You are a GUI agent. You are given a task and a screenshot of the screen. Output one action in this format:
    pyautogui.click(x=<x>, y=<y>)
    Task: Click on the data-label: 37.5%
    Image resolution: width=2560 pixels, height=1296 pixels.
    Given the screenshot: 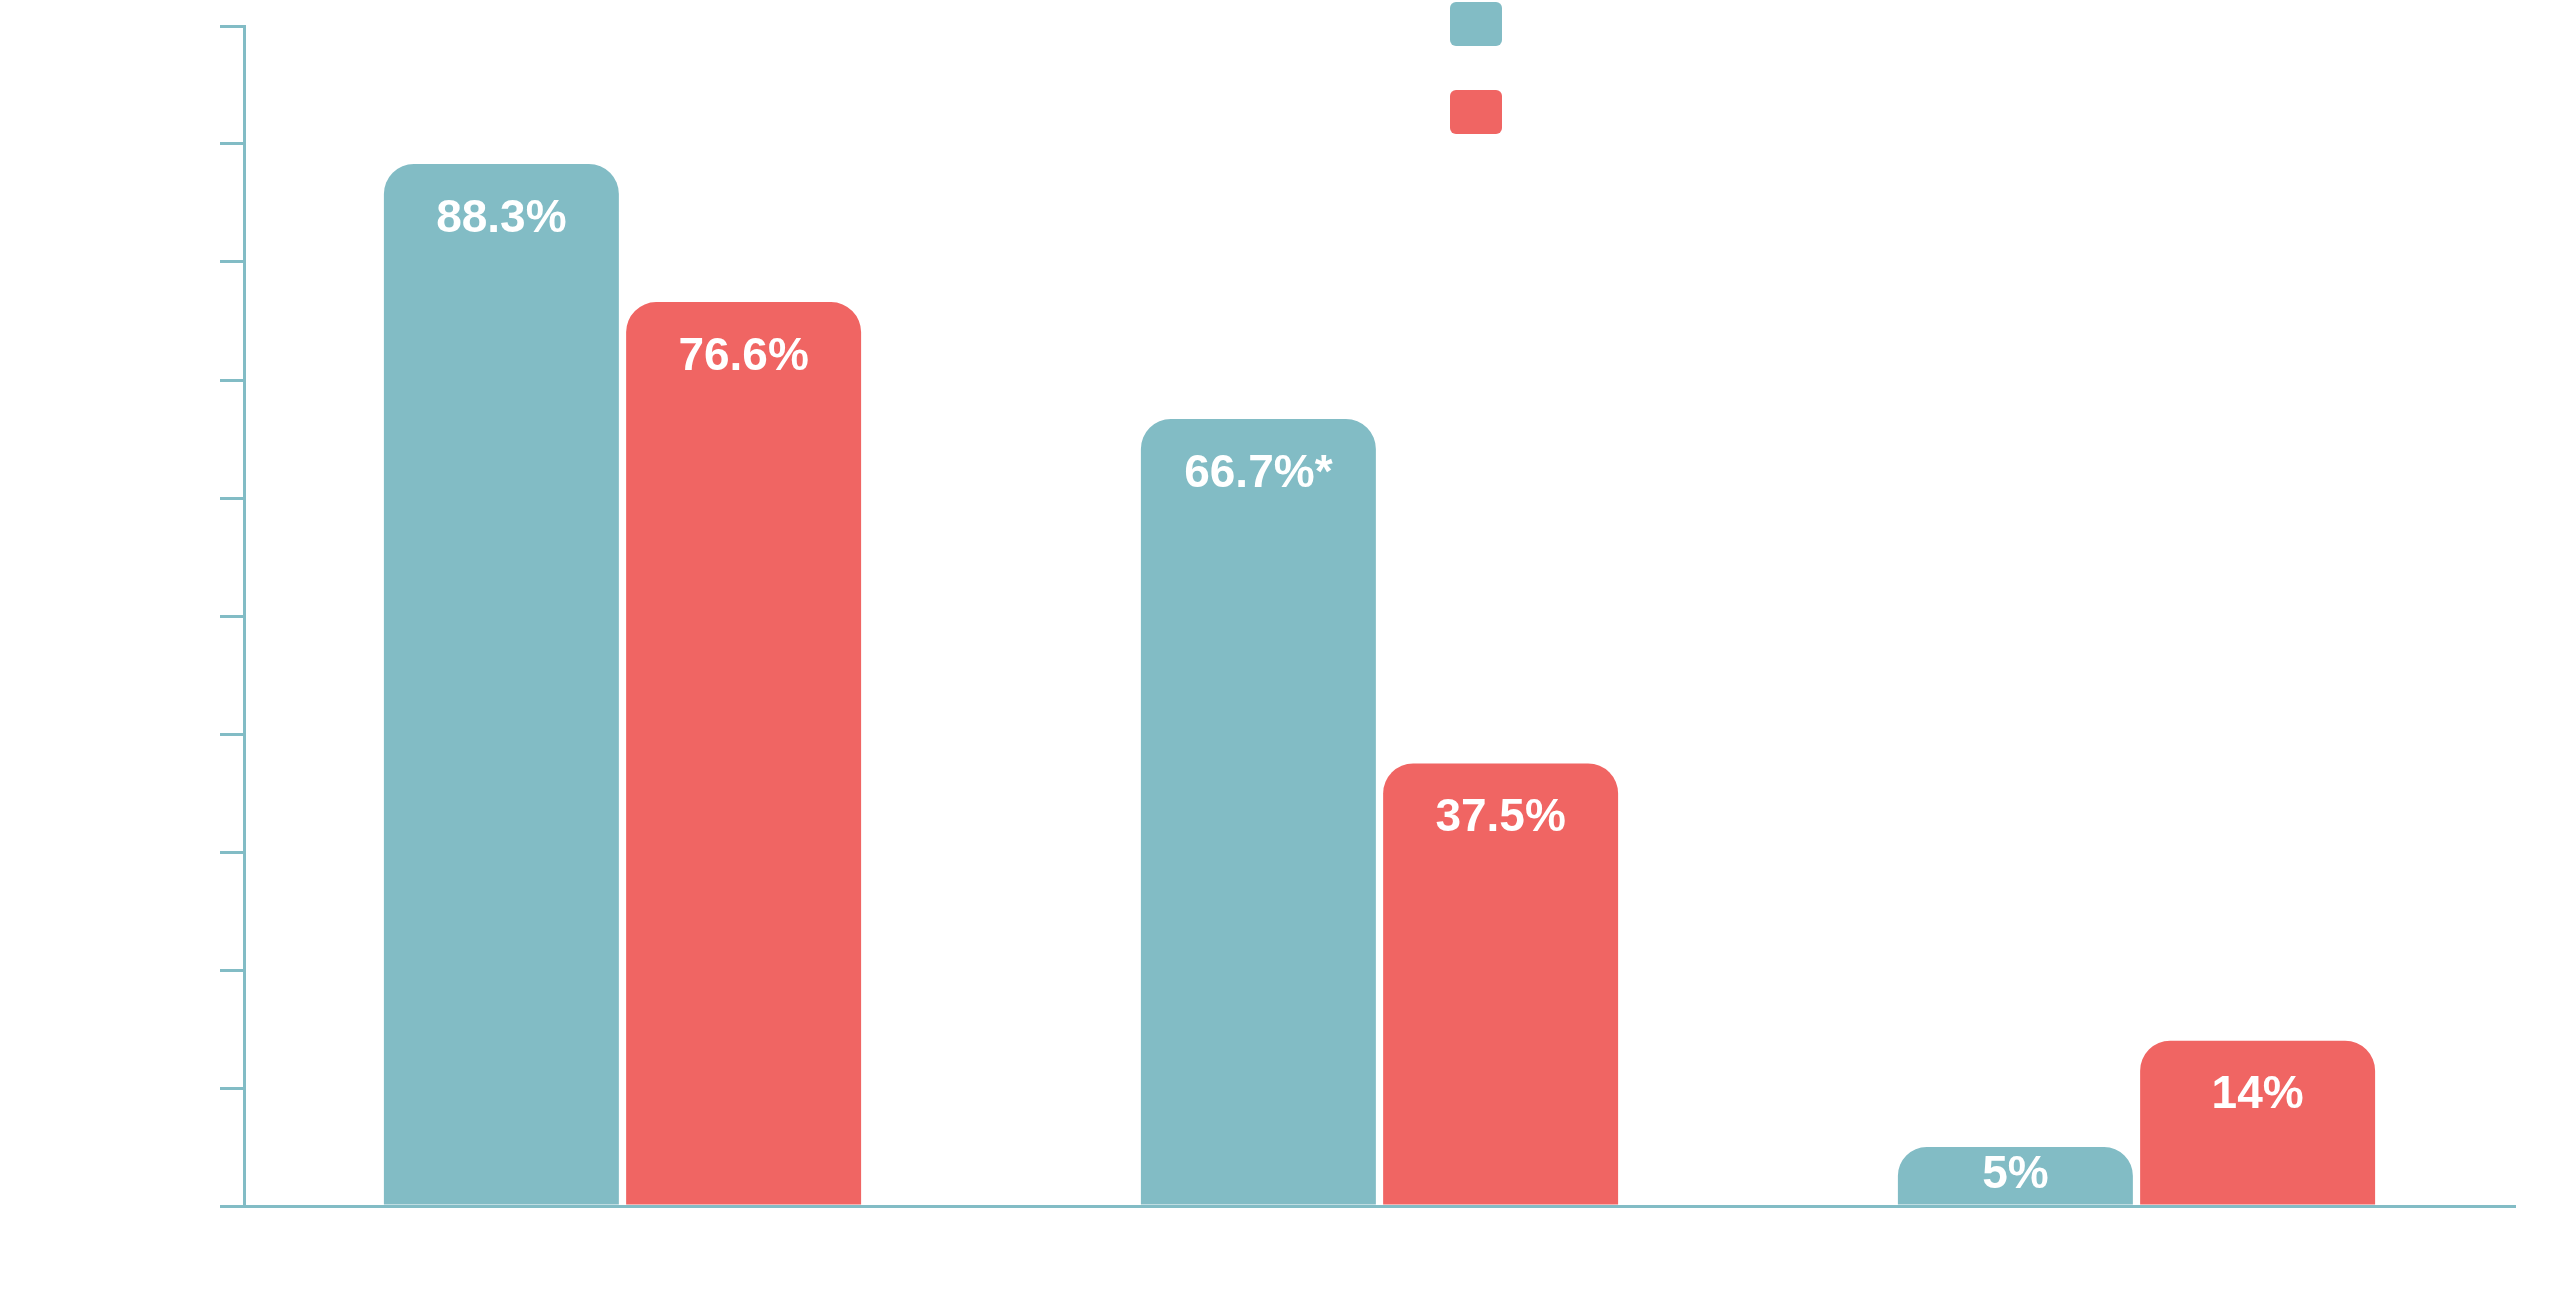 What is the action you would take?
    pyautogui.click(x=1500, y=815)
    